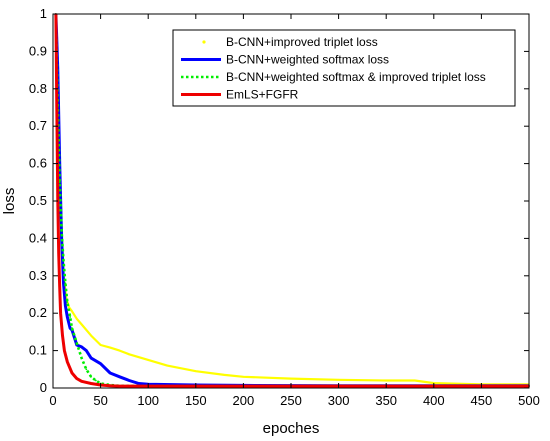 The image size is (550, 441). Describe the element at coordinates (196, 400) in the screenshot. I see `x-tick-label: 150` at that location.